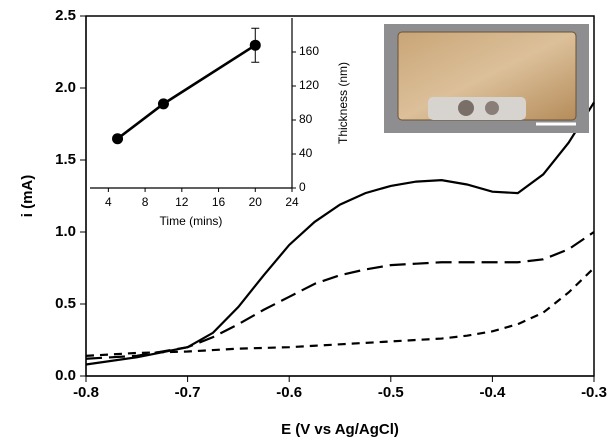  I want to click on y-tick-label: 80, so click(306, 119).